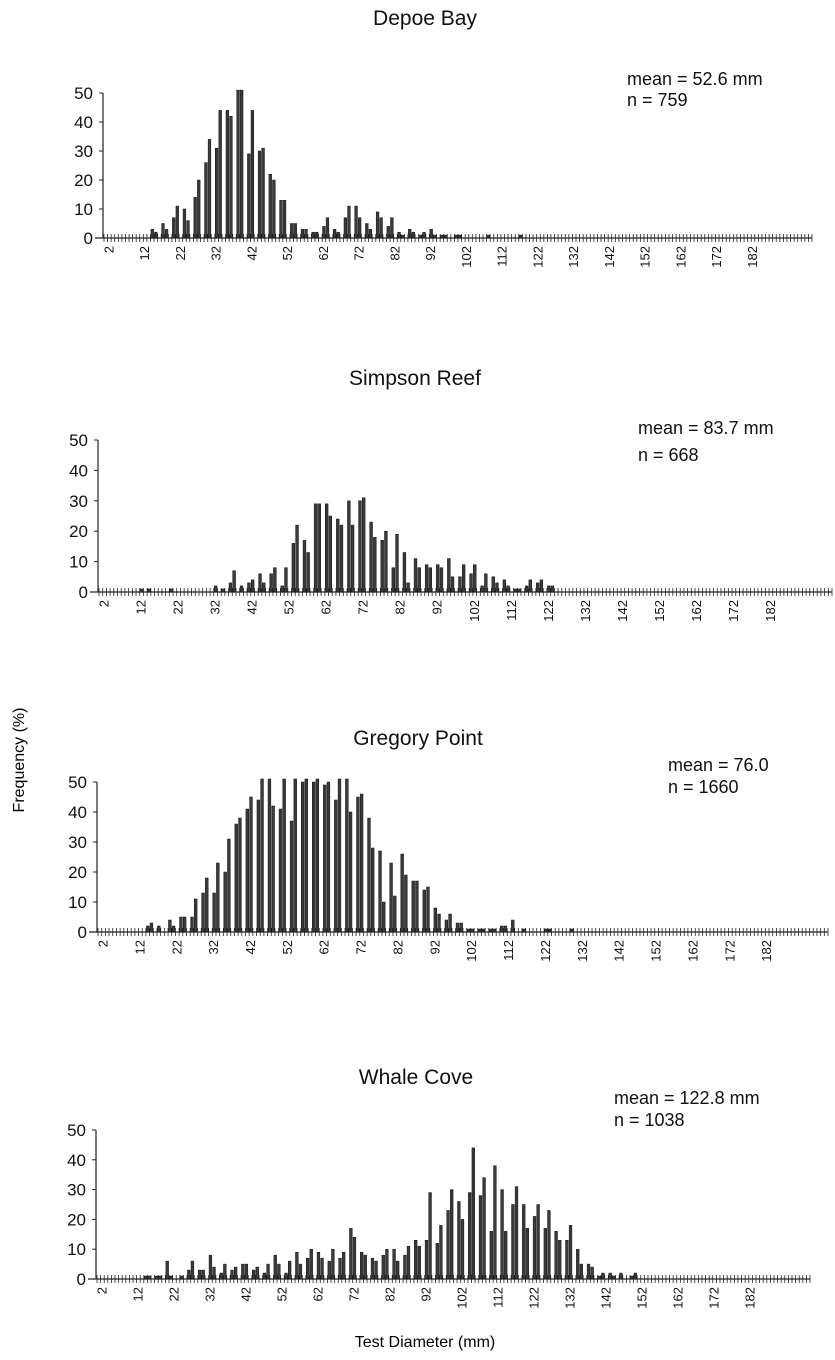 Image resolution: width=835 pixels, height=1360 pixels. What do you see at coordinates (750, 1298) in the screenshot?
I see `x-tick-label: 182` at bounding box center [750, 1298].